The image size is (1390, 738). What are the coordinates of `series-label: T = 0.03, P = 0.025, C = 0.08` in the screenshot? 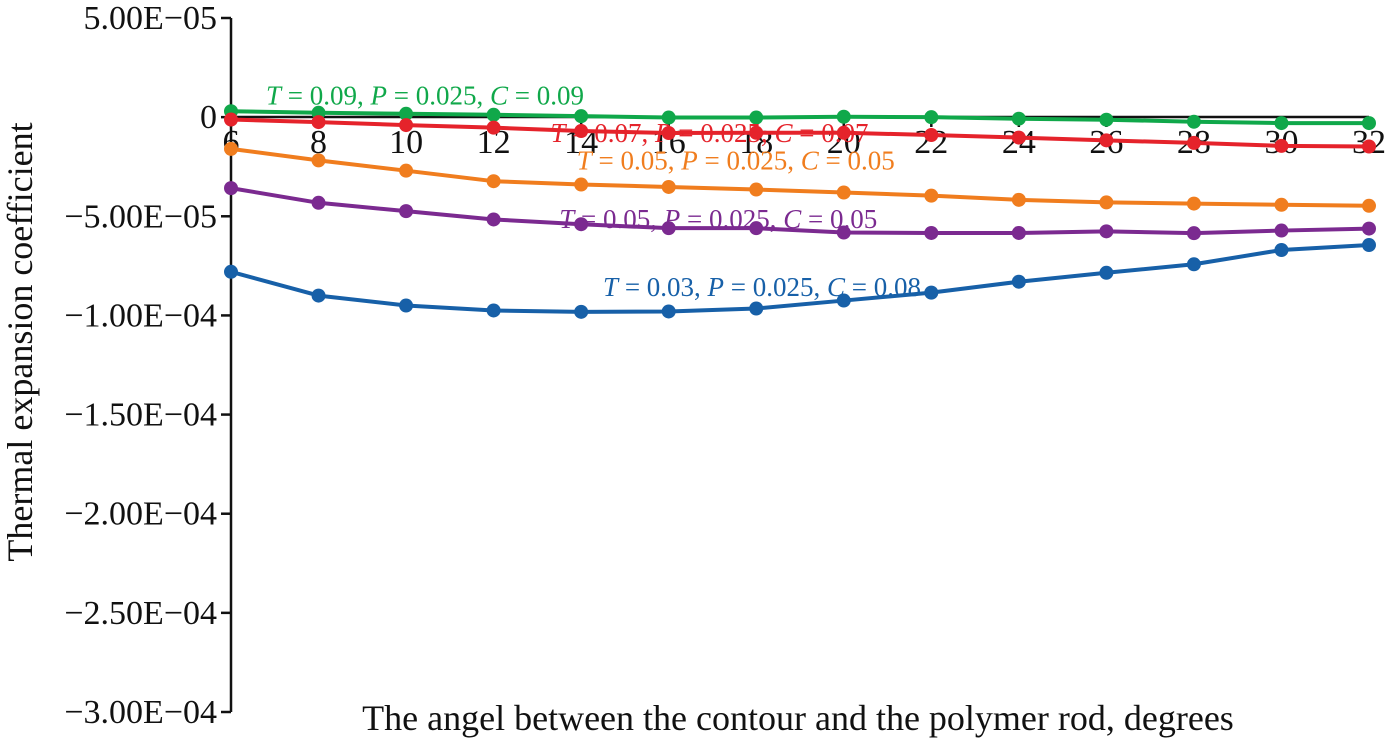 It's located at (762, 287).